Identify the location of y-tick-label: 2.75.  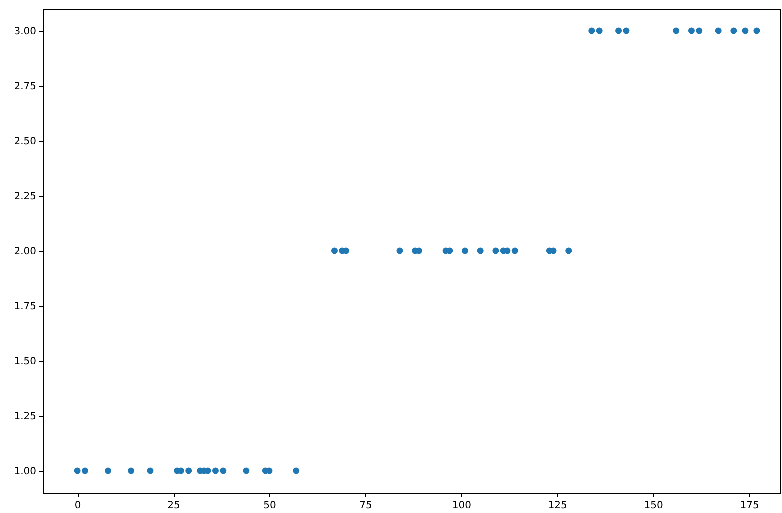
(25, 87).